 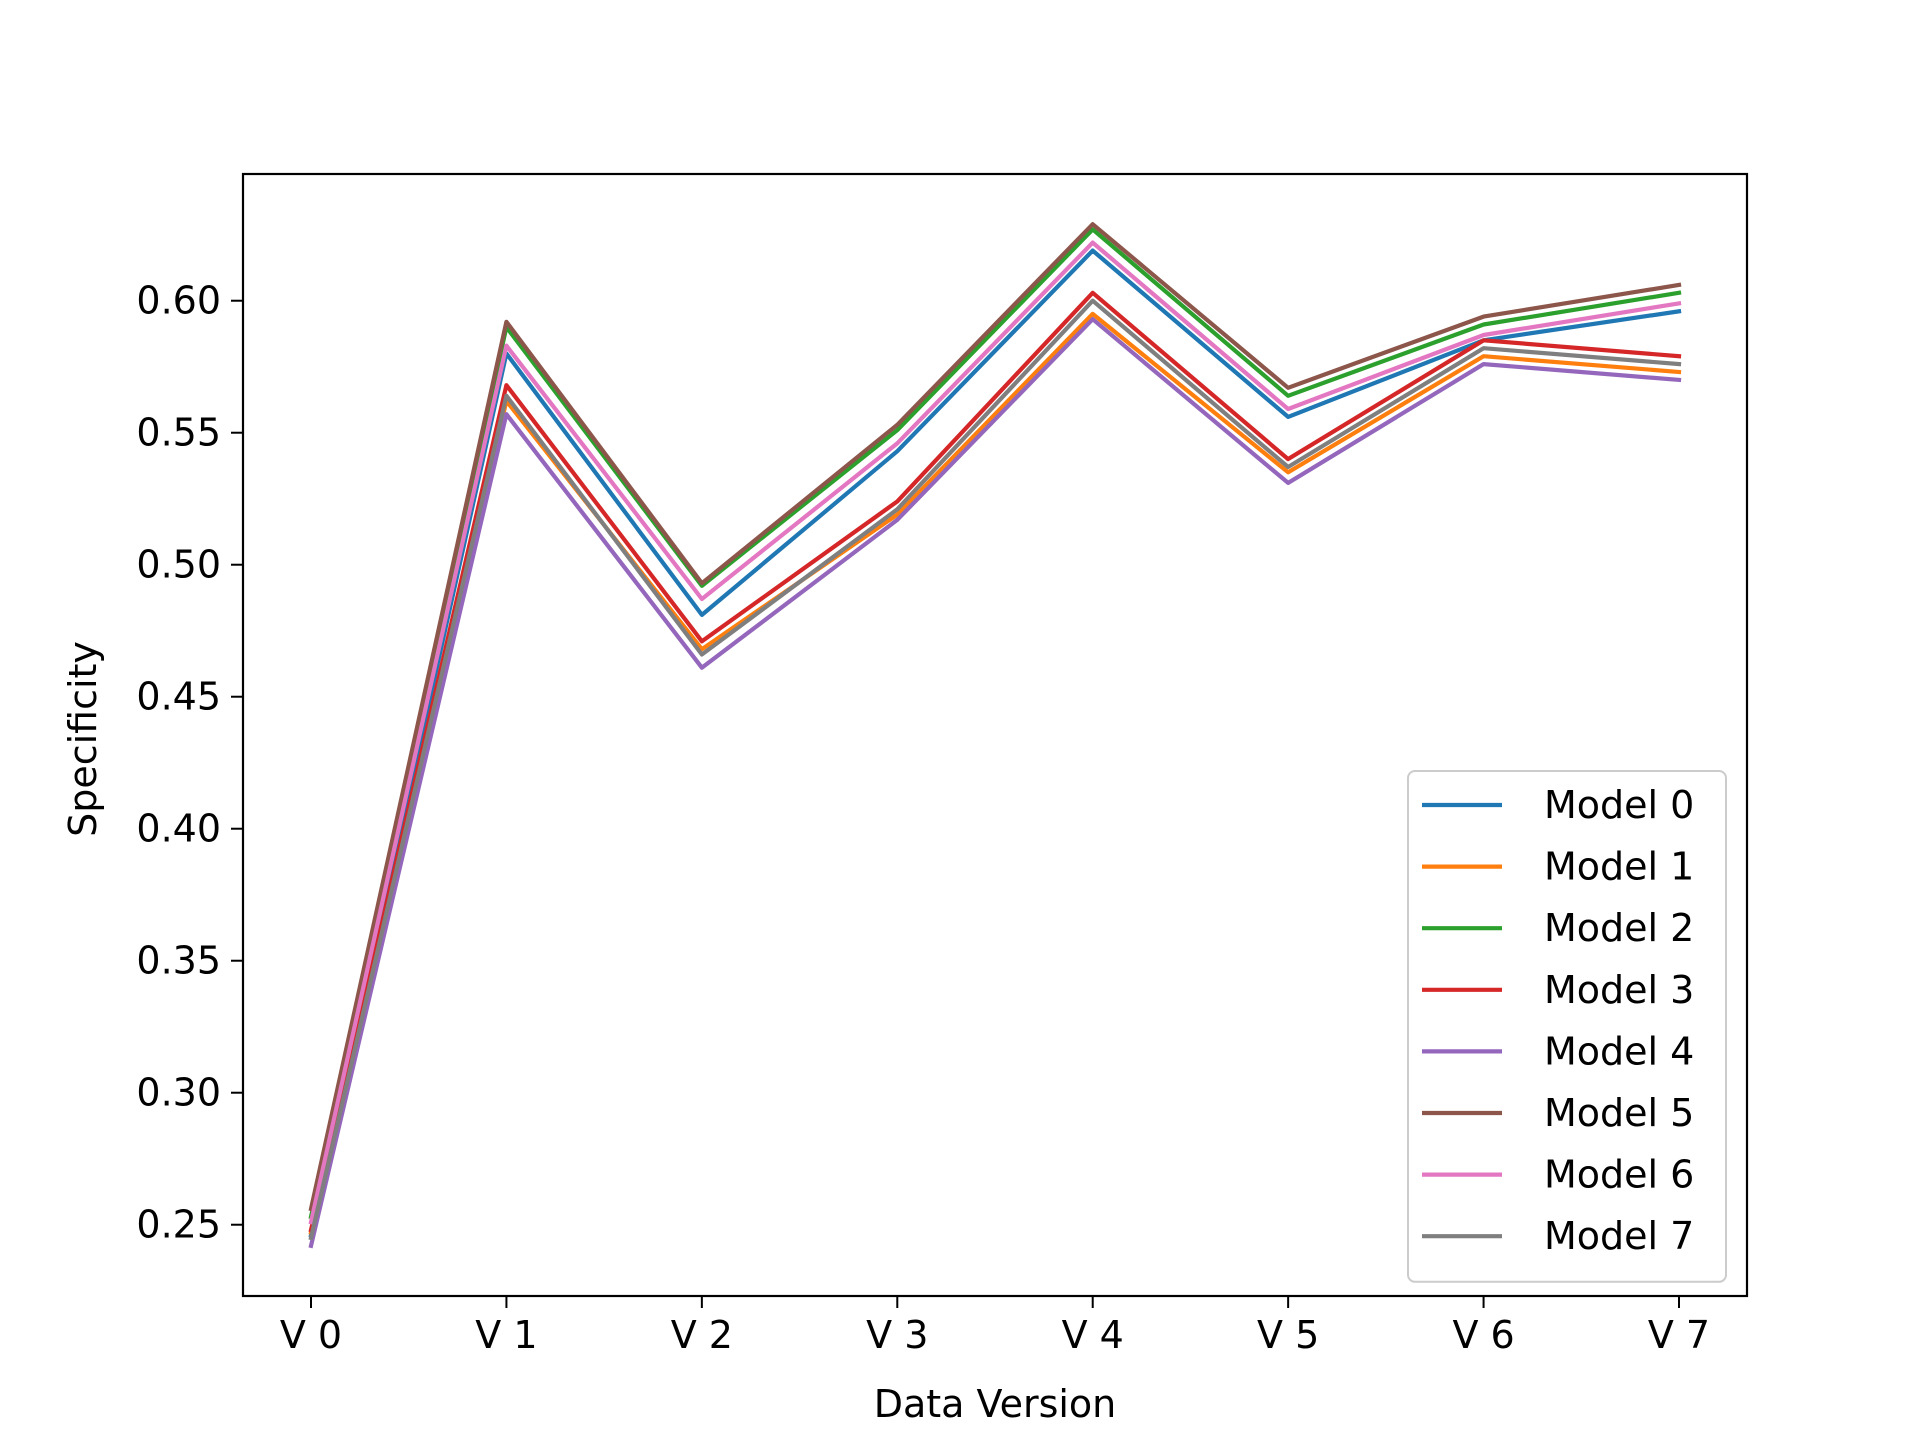 I want to click on legend-label: Model 6, so click(x=1619, y=1175).